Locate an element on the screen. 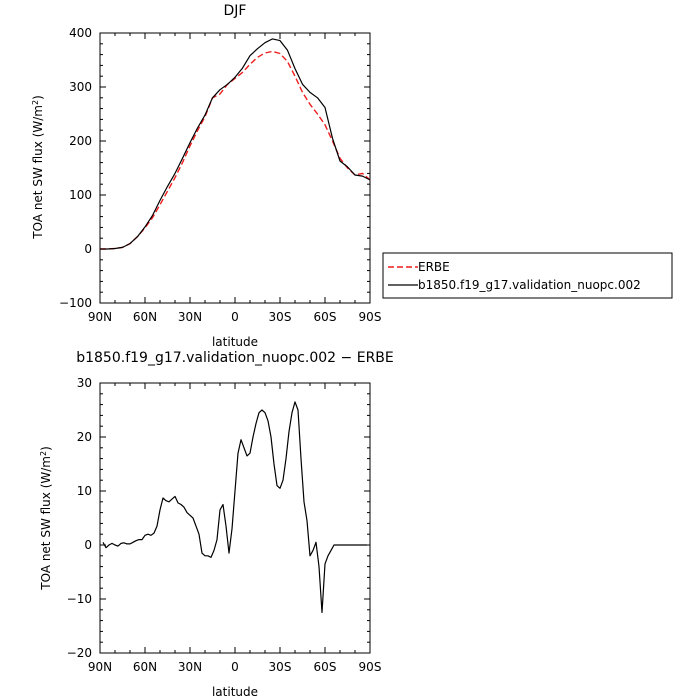 The width and height of the screenshot is (700, 700). y-tick-label: 400 is located at coordinates (80, 33).